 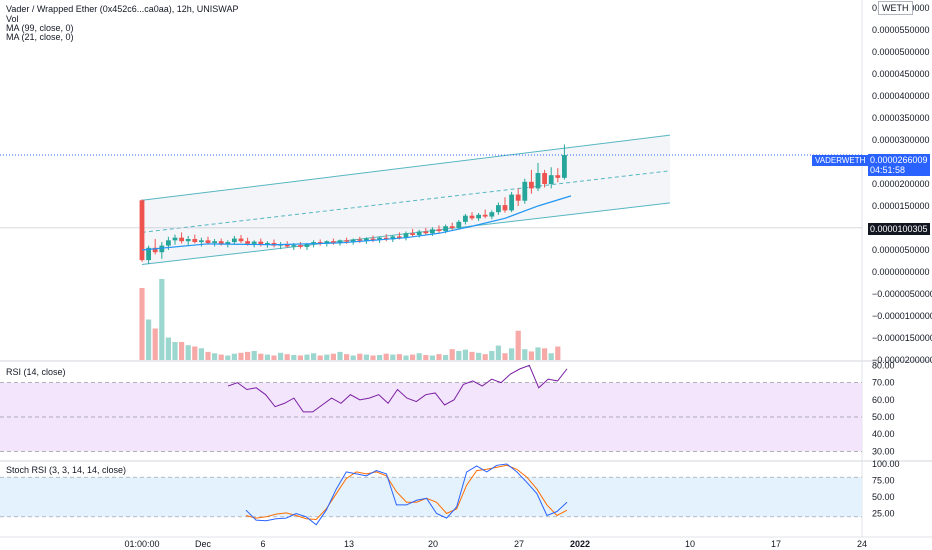 I want to click on stoch-k-line, so click(x=406, y=494).